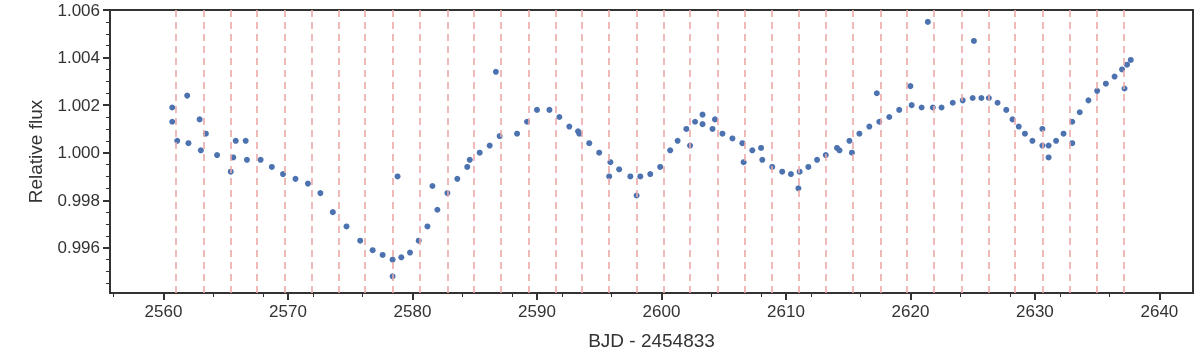 The image size is (1200, 362). I want to click on x-tick-label: 2580, so click(412, 311).